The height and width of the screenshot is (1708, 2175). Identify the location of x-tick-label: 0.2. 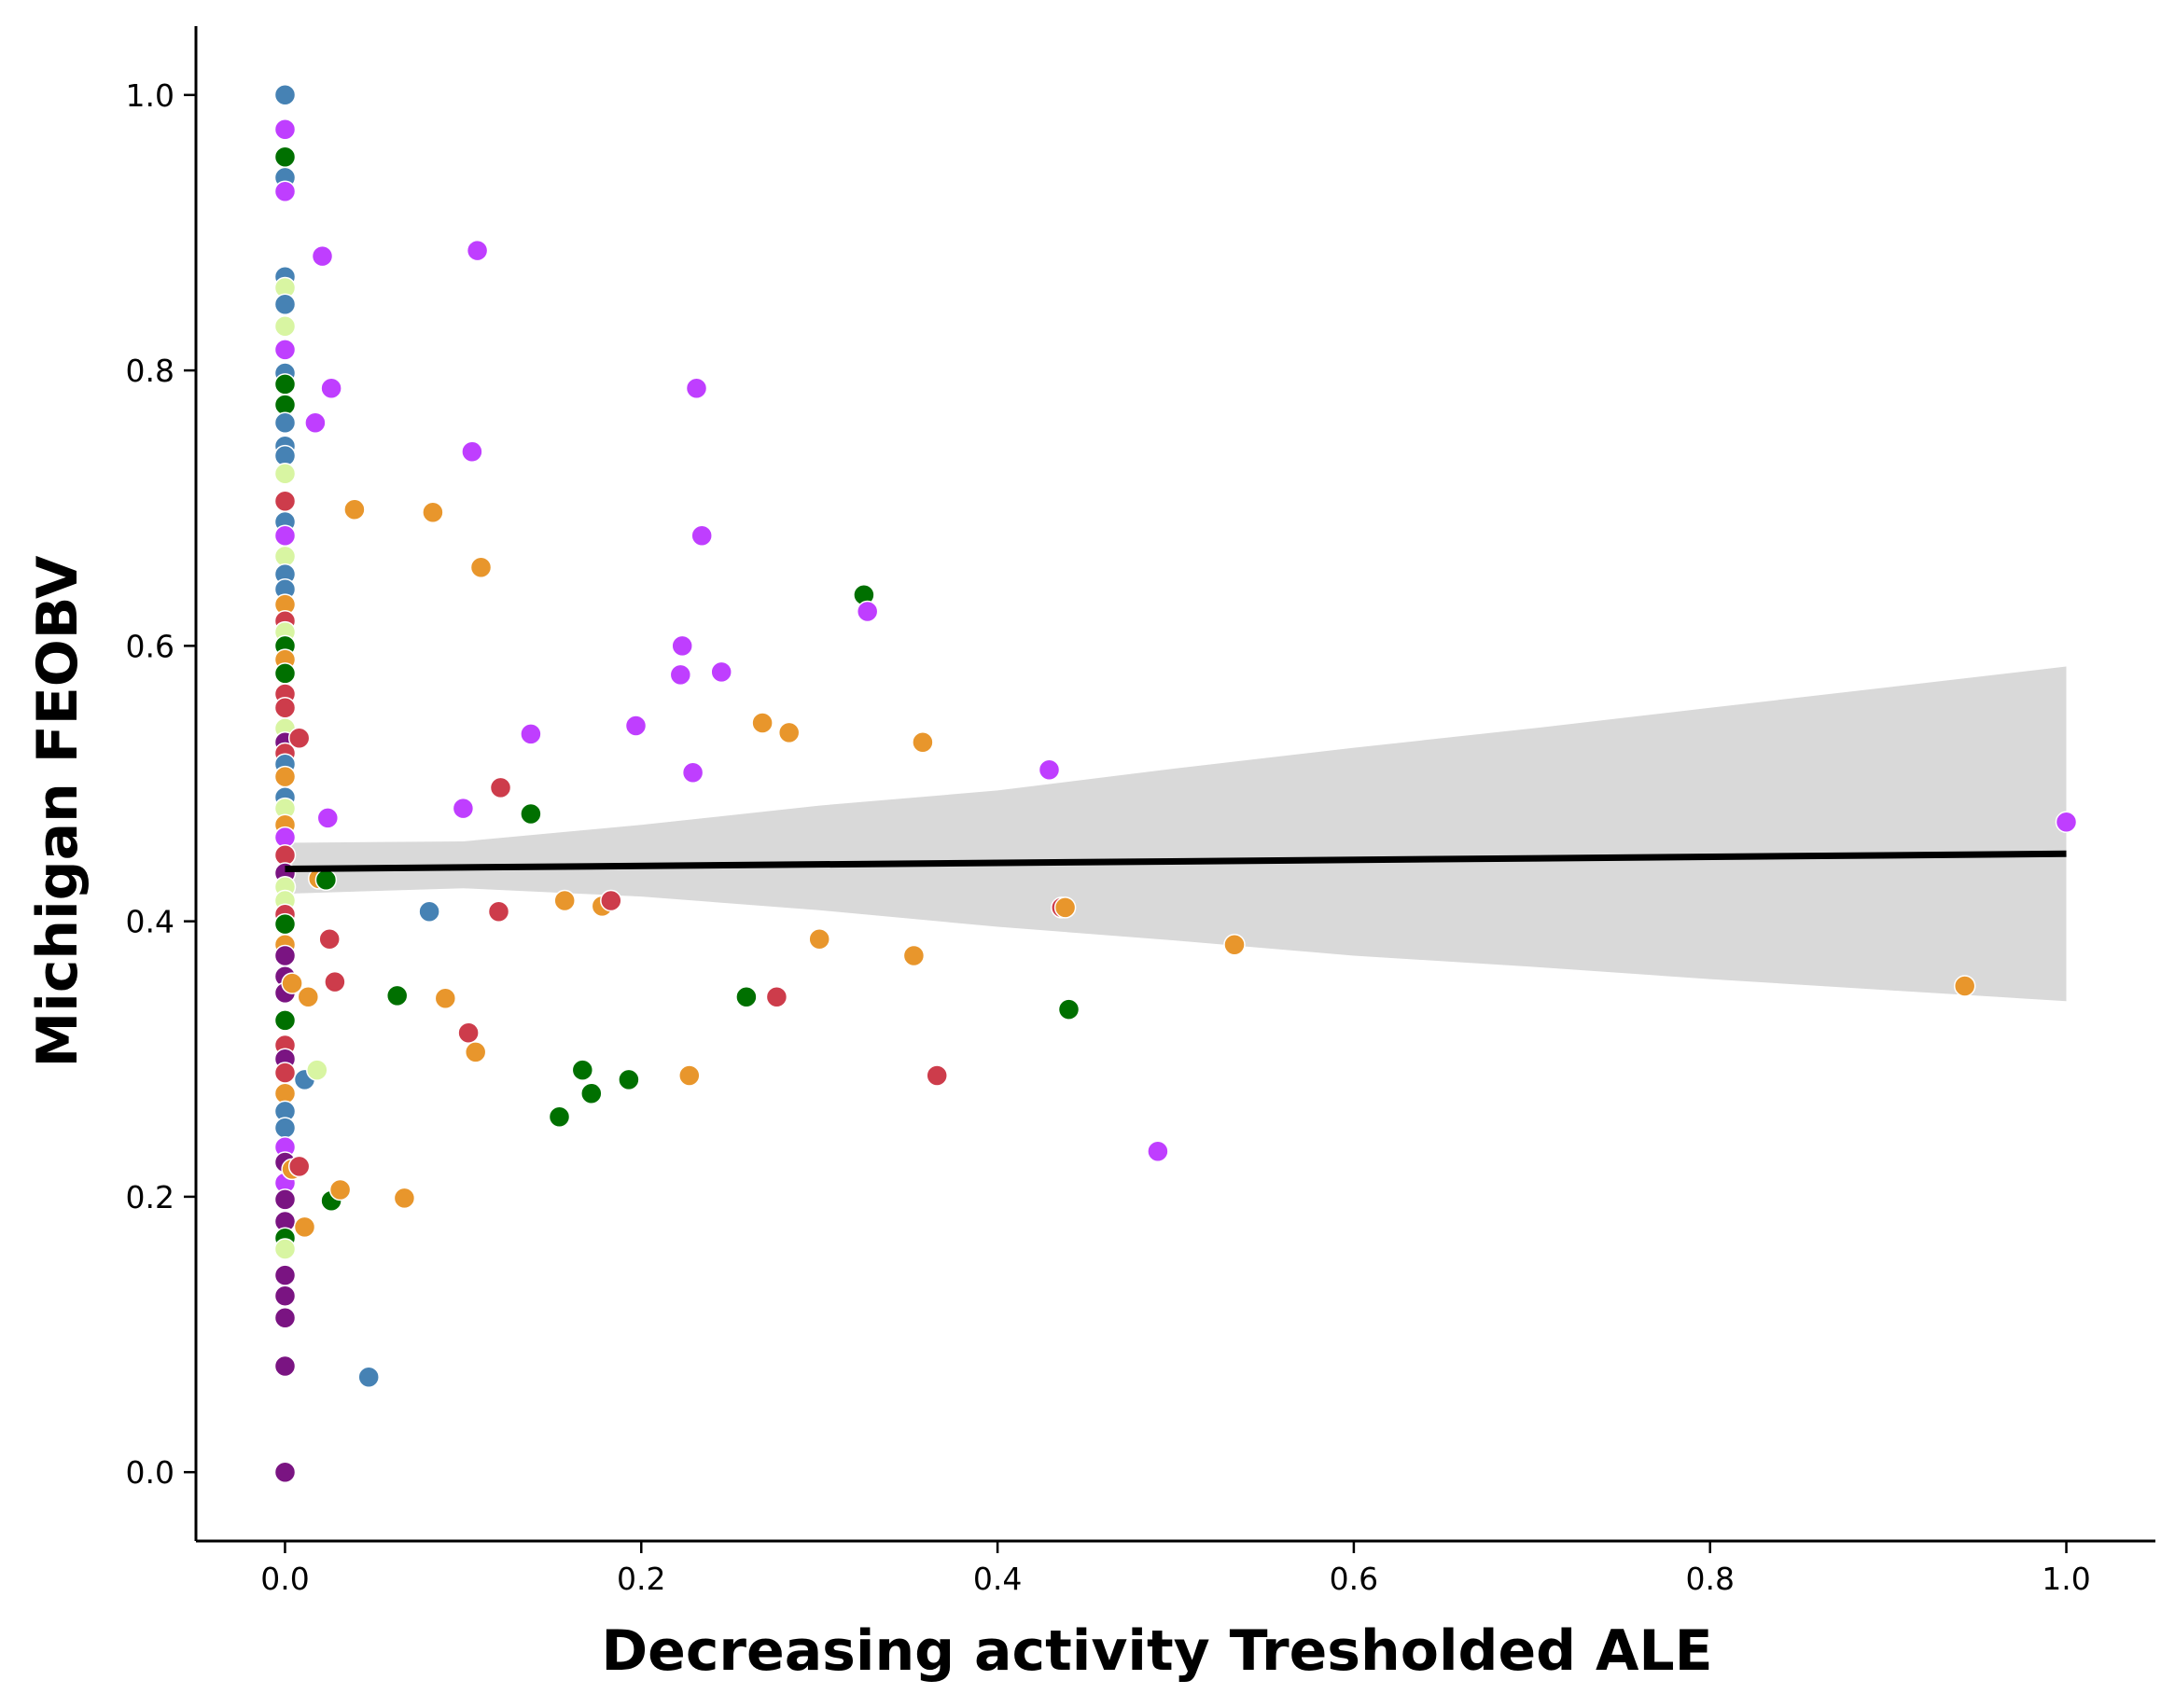
(641, 1579).